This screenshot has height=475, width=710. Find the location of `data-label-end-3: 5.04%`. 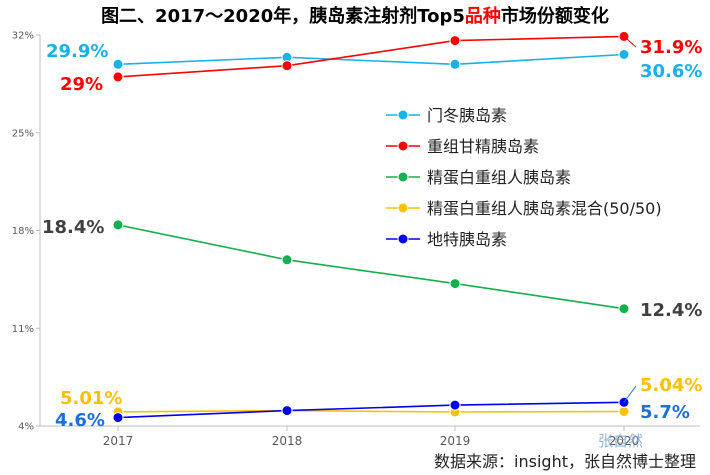

data-label-end-3: 5.04% is located at coordinates (671, 385).